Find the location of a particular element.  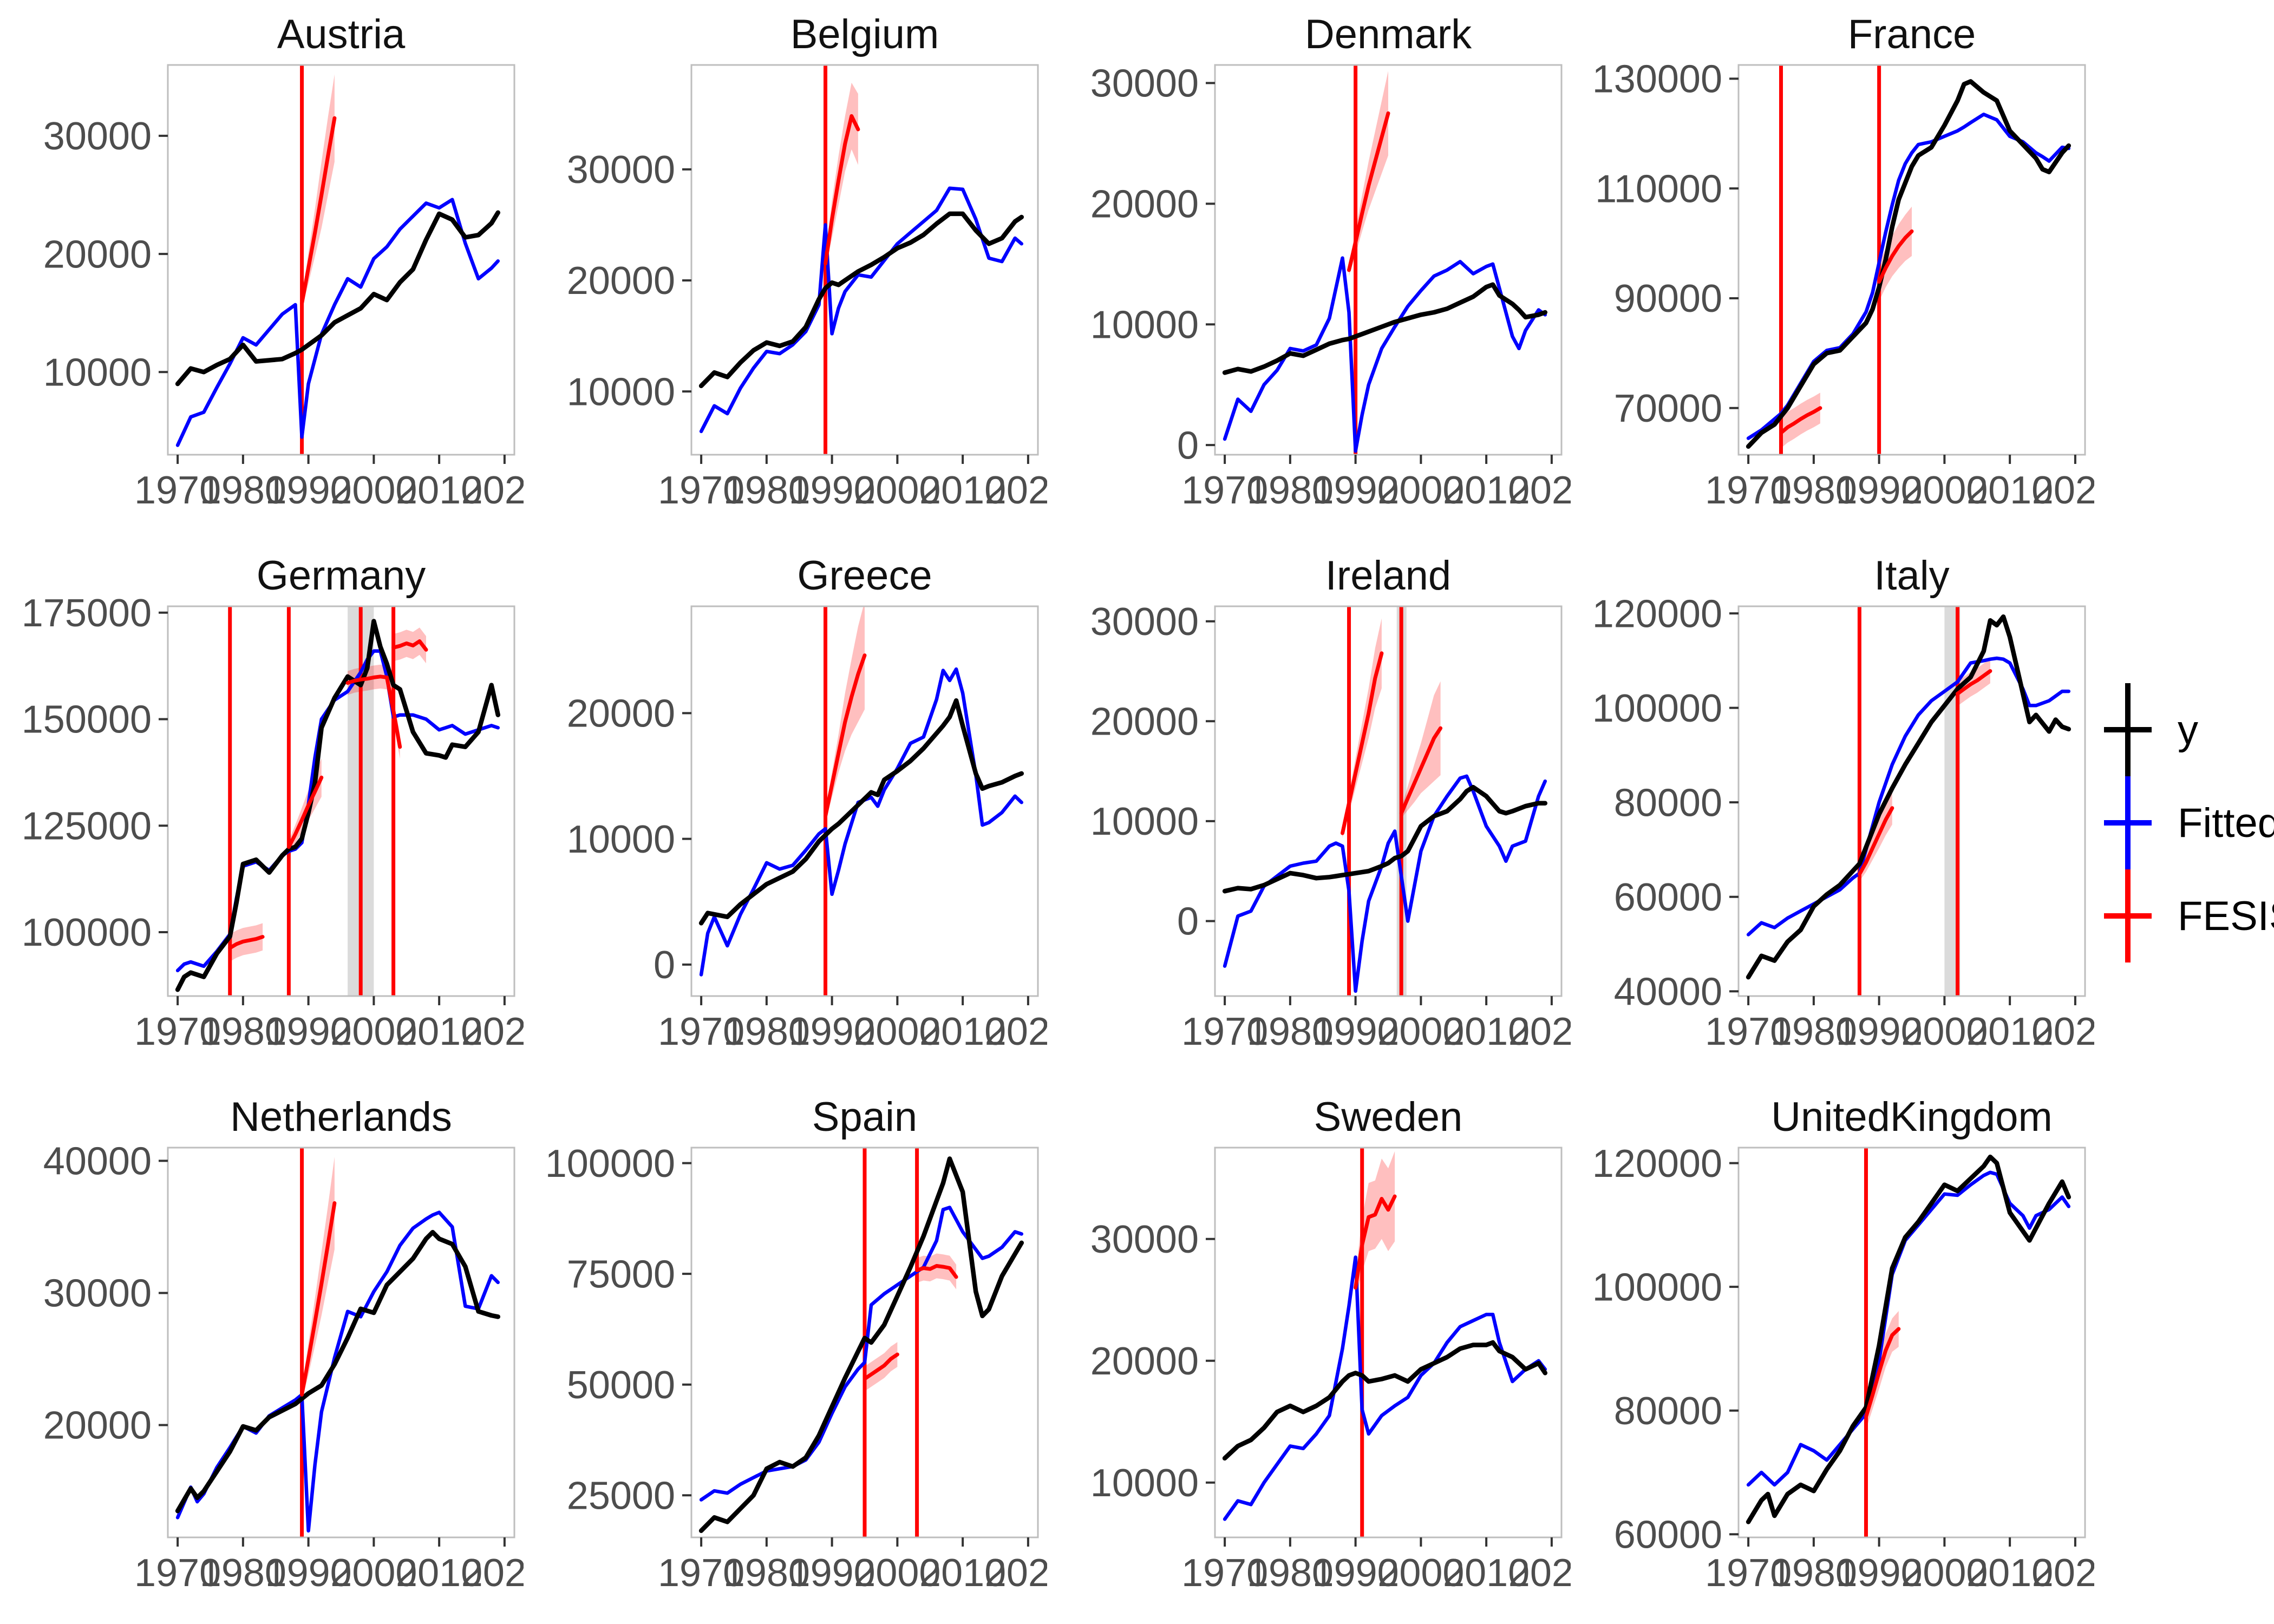

legend-entry-fesis: FESIS is located at coordinates (2188, 915).